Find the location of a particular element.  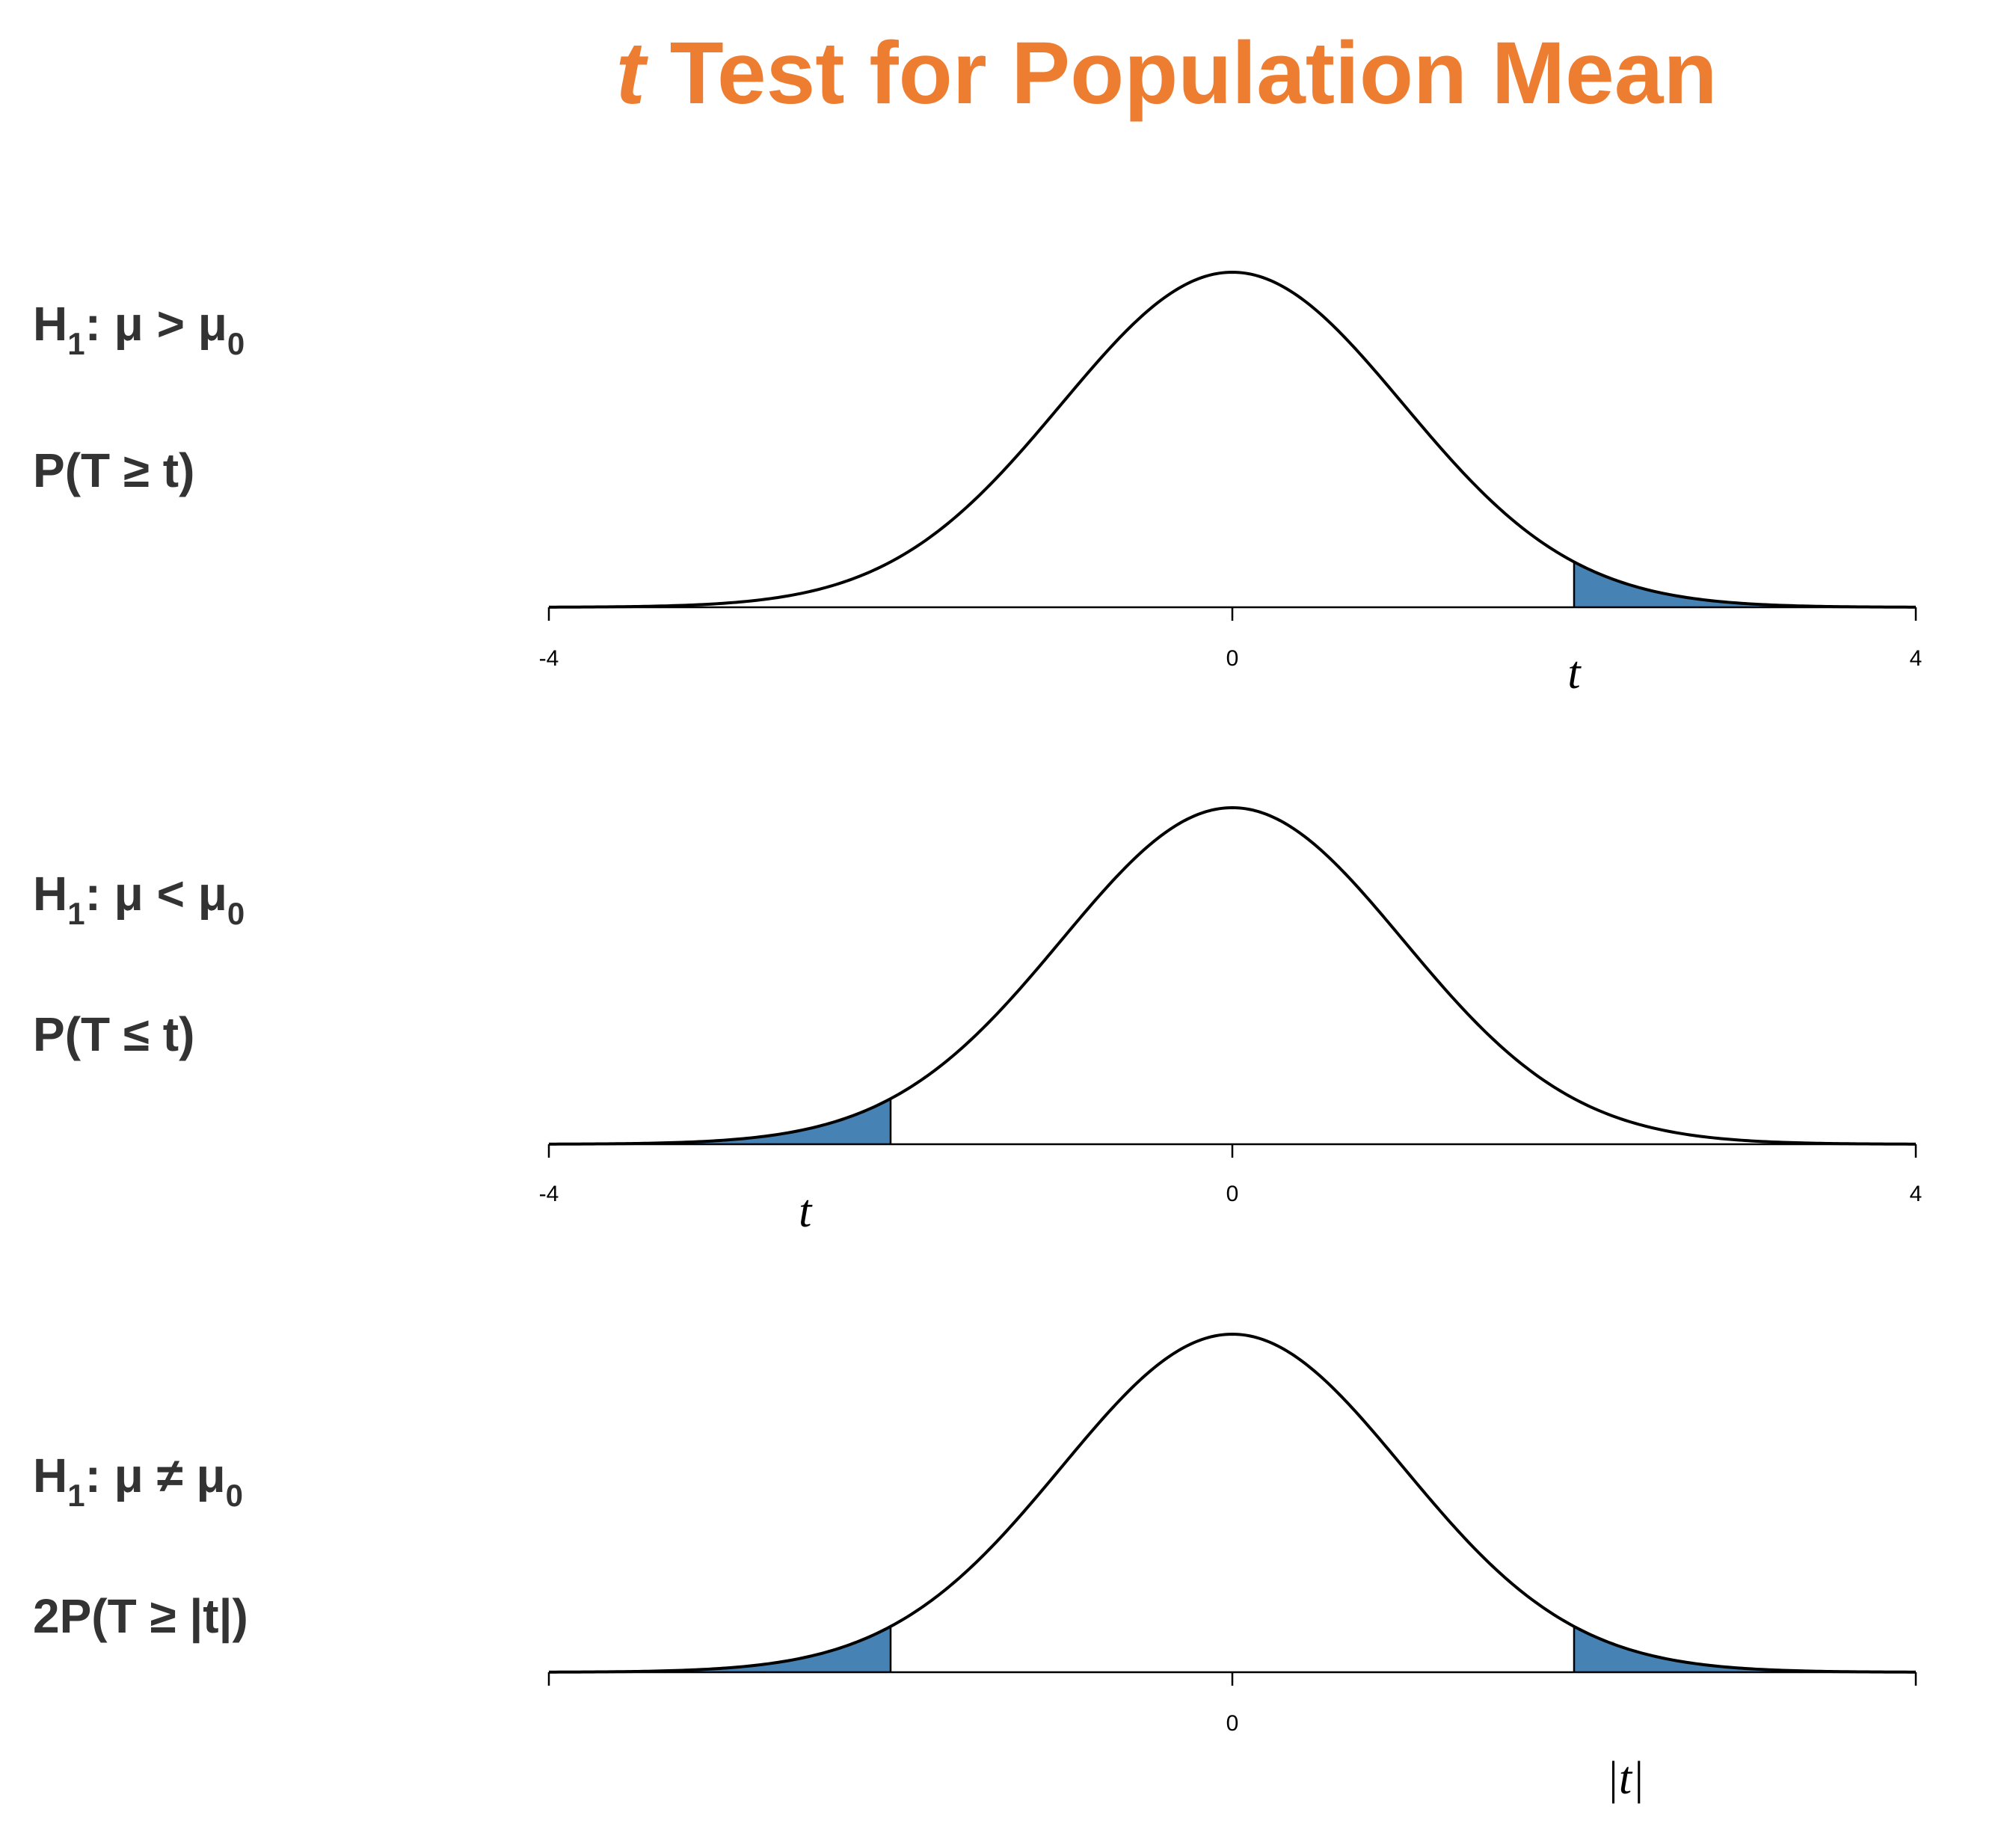

hypothesis-label-notequal: H1: μ ≠ μ0 is located at coordinates (138, 1479).